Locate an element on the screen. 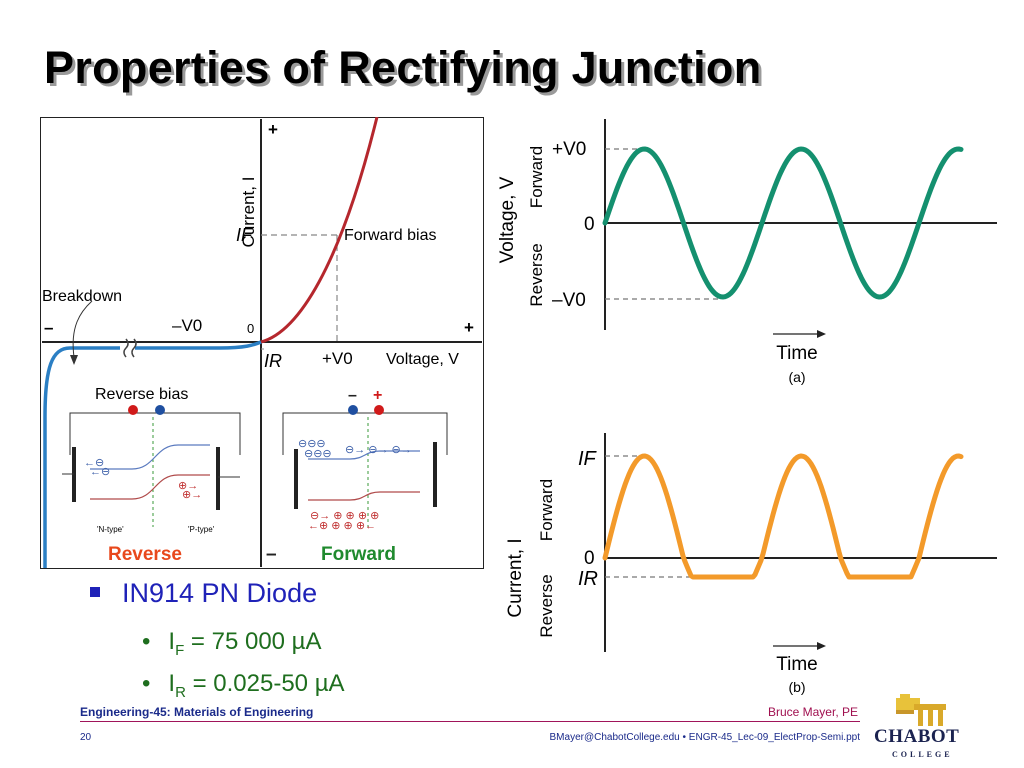 The height and width of the screenshot is (768, 1024). n-type-label: 'N-type' is located at coordinates (110, 529).